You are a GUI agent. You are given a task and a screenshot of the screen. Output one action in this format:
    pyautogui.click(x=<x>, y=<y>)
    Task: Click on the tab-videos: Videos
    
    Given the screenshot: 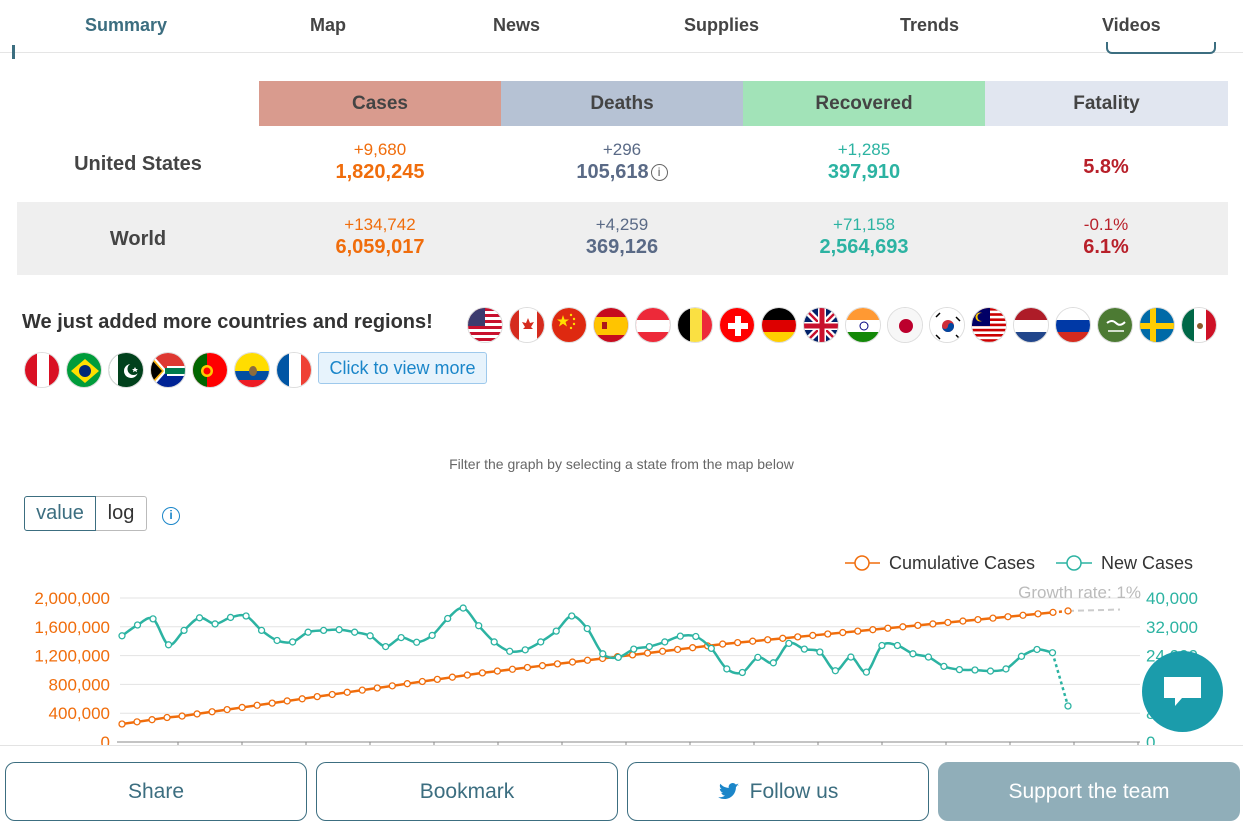 What is the action you would take?
    pyautogui.click(x=1131, y=25)
    